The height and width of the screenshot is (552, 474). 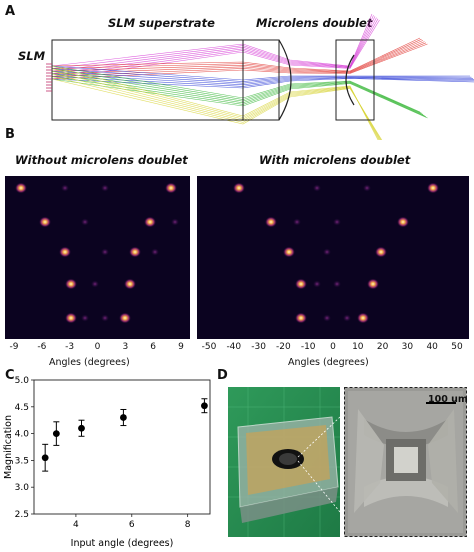 What do you see at coordinates (76, 525) in the screenshot?
I see `x-tick-label: 4` at bounding box center [76, 525].